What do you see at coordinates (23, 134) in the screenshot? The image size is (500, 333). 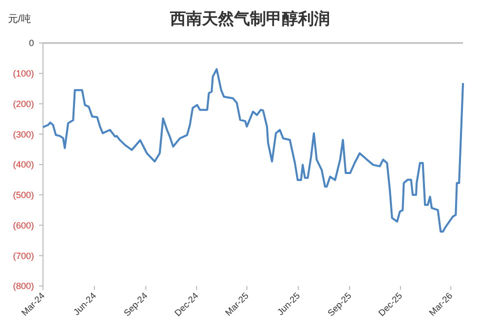 I see `y-tick-label: (300)` at bounding box center [23, 134].